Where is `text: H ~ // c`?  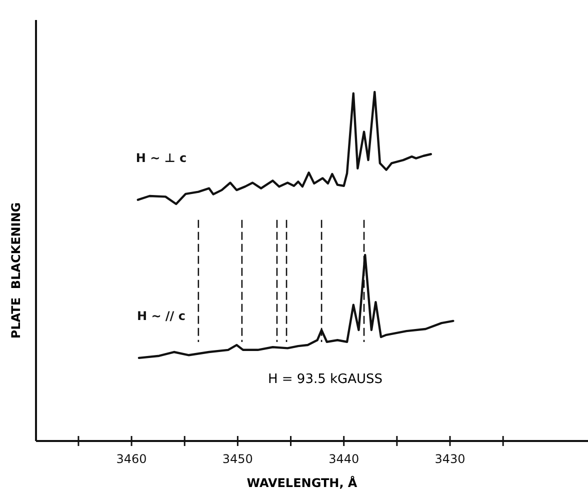
text: H ~ // c is located at coordinates (161, 315).